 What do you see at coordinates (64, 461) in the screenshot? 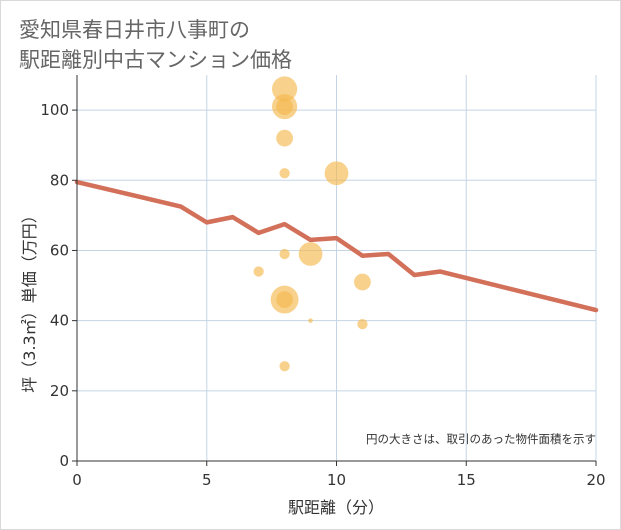
I see `y-tick-label: 0` at bounding box center [64, 461].